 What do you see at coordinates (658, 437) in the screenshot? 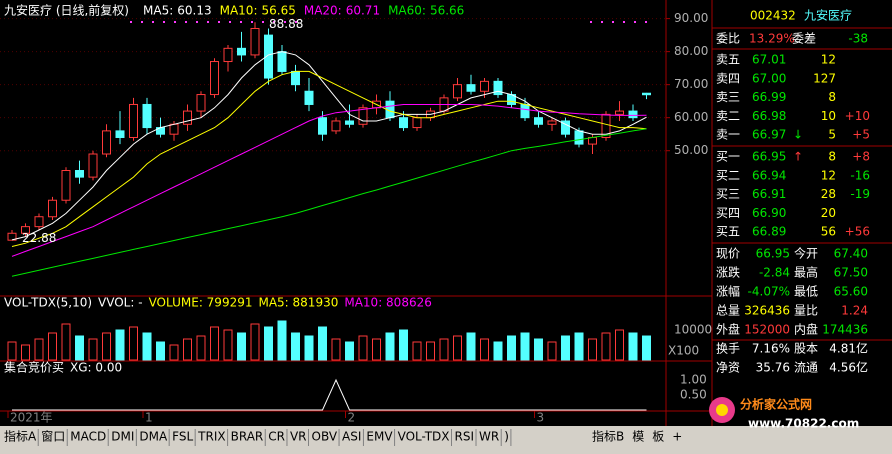
I see `tab: 板` at bounding box center [658, 437].